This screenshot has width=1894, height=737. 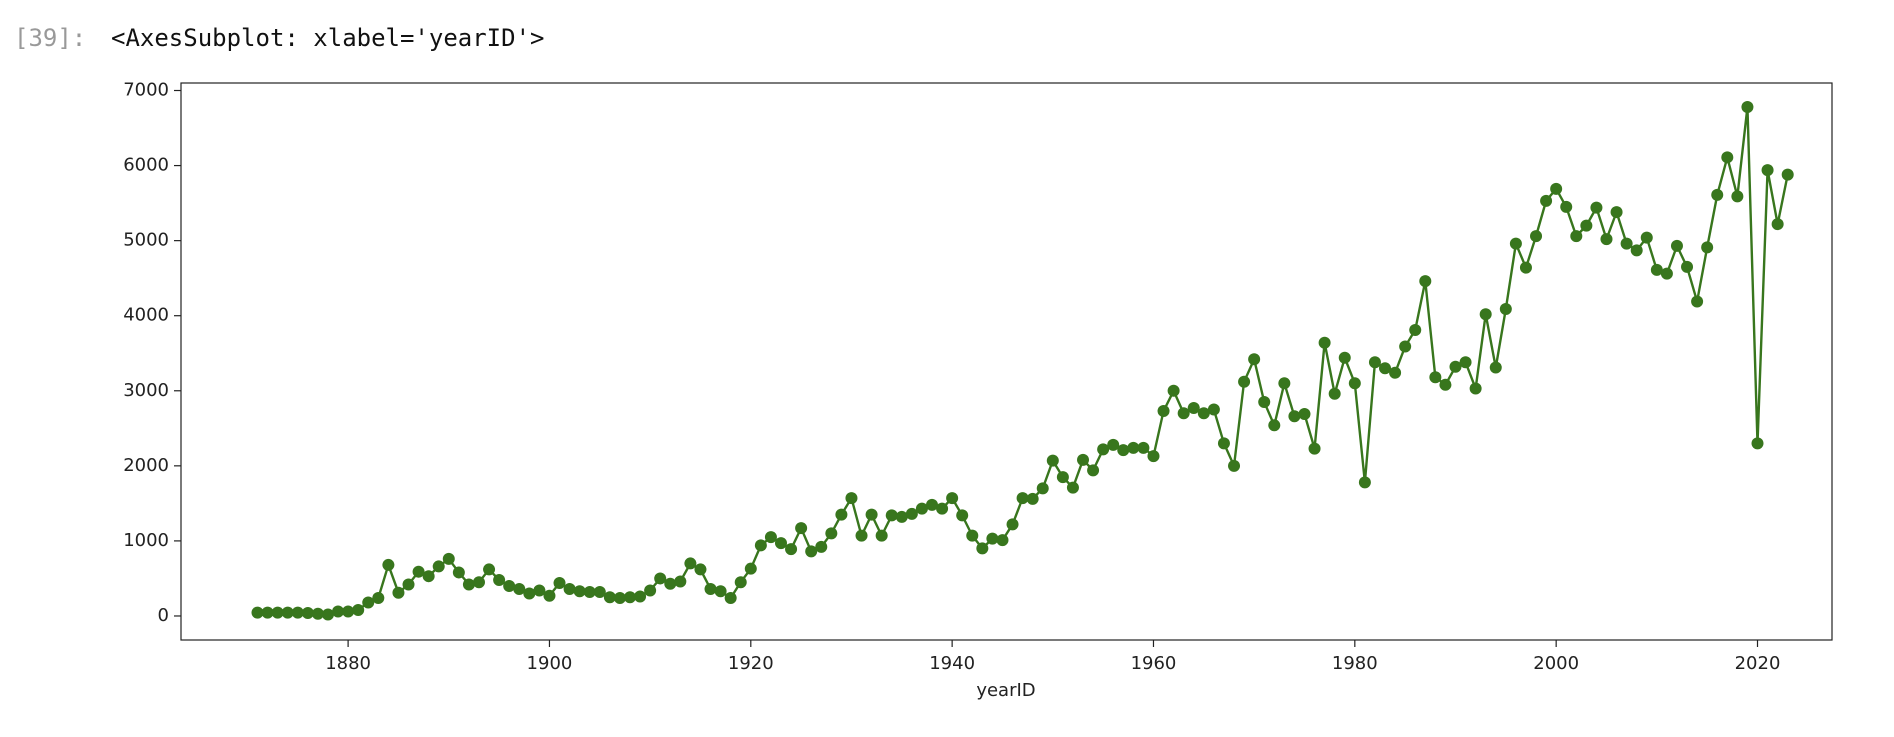 I want to click on x-tick-label: 1880, so click(x=348, y=663).